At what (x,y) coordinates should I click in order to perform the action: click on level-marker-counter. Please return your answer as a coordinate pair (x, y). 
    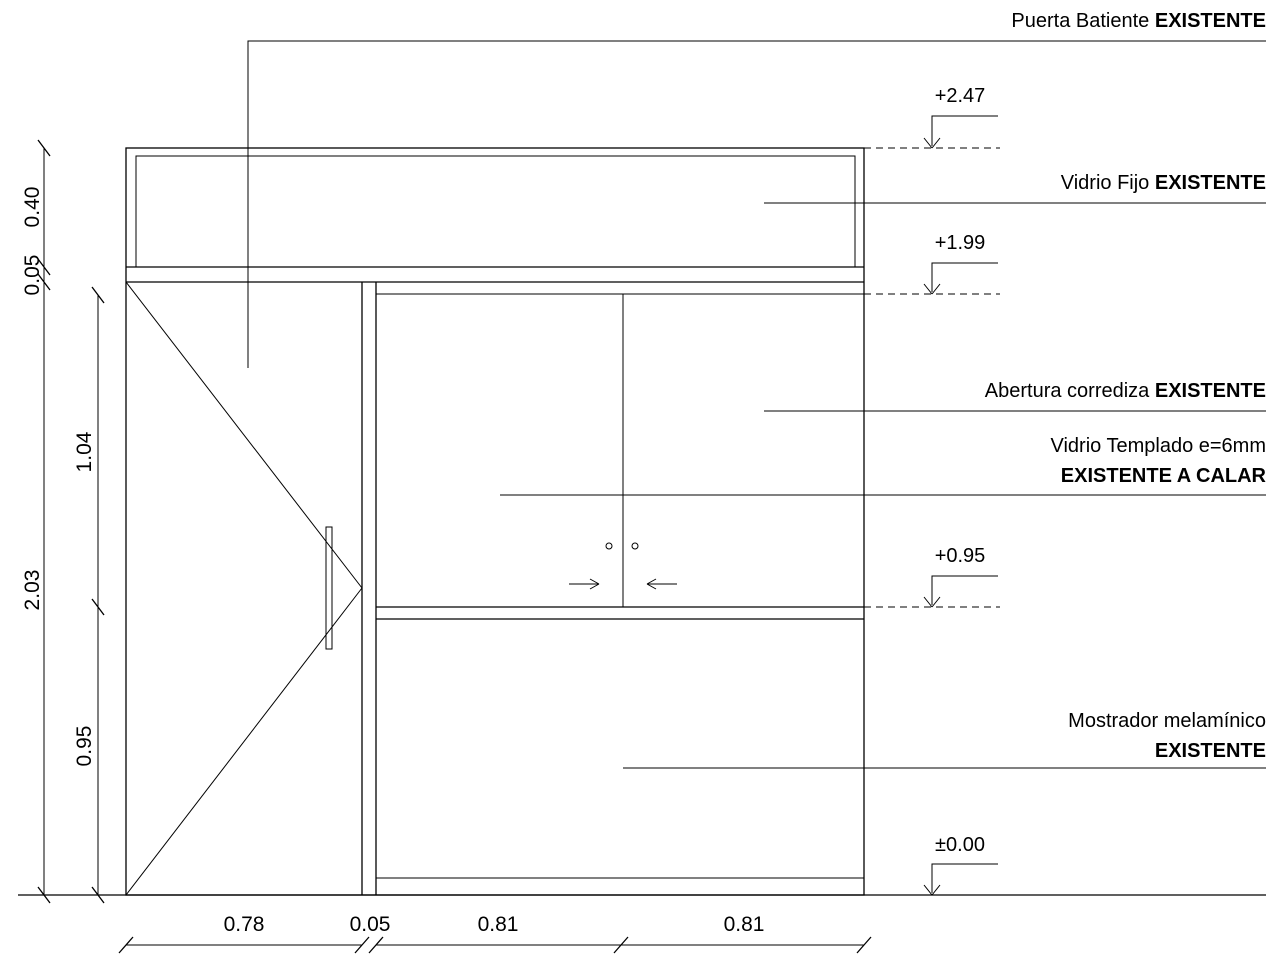
    Looking at the image, I should click on (932, 591).